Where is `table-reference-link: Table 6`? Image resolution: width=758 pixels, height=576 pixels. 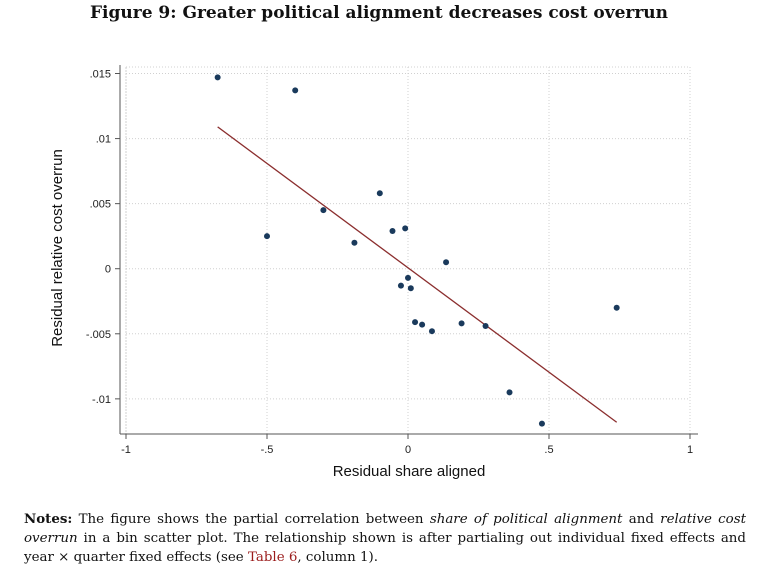
table-reference-link: Table 6 is located at coordinates (272, 557).